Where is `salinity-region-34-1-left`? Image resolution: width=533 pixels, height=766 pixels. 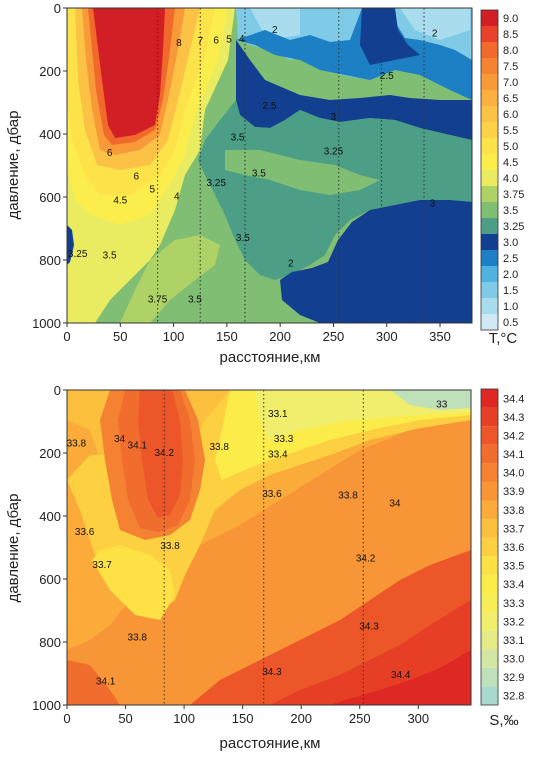 salinity-region-34-1-left is located at coordinates (93, 682).